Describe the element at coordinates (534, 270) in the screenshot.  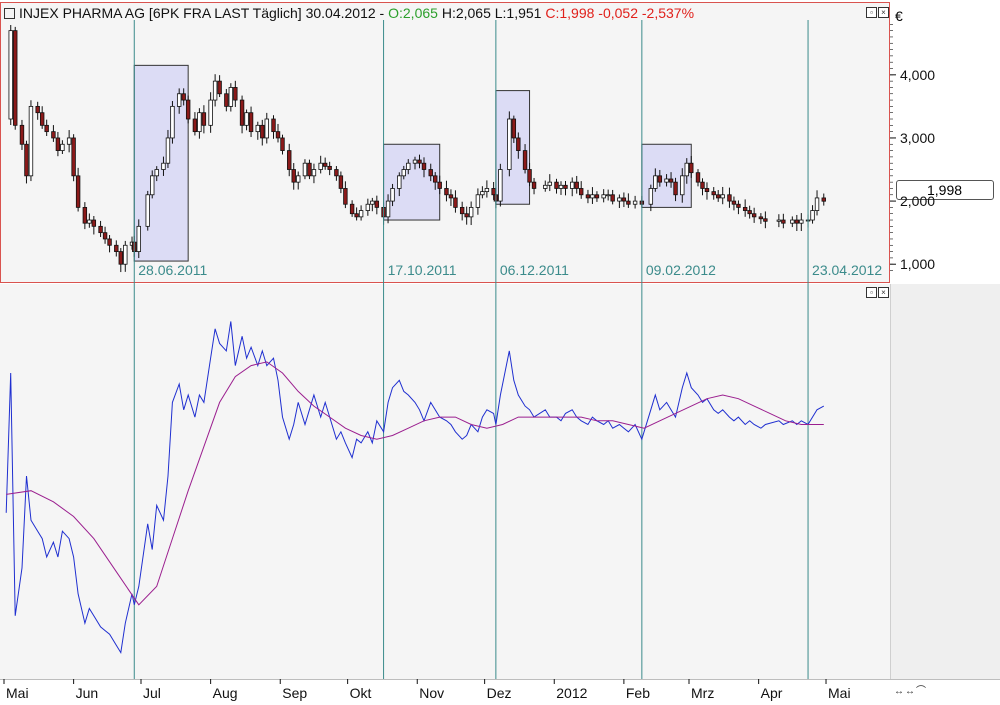
I see `cycle-date-label: 06.12.2011` at that location.